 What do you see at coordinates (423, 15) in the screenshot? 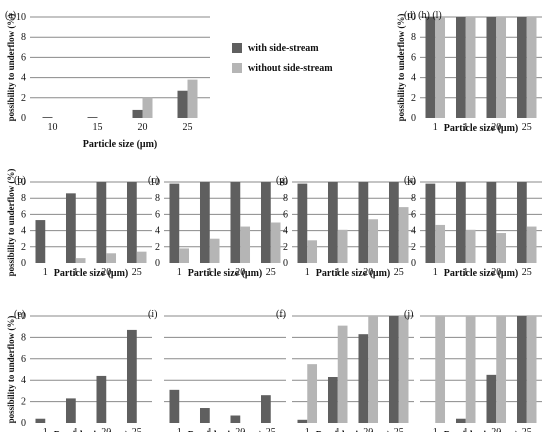
I see `panel-label: (d) (h) (l)` at bounding box center [423, 15].